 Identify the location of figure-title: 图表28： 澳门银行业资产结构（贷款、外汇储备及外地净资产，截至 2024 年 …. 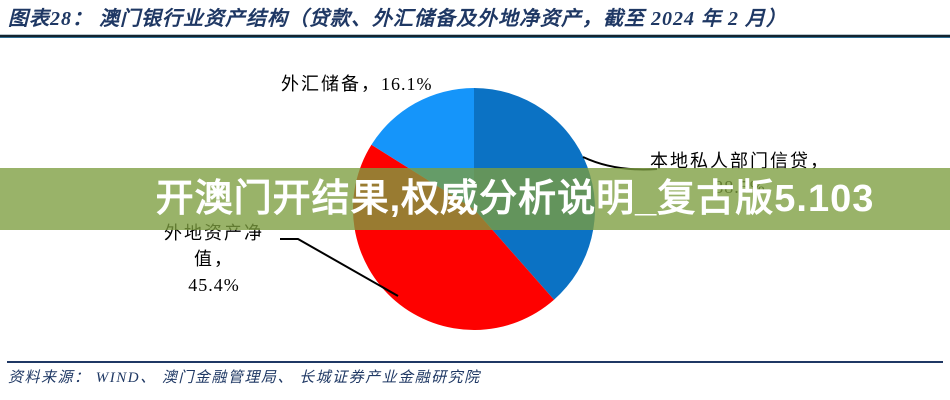
(397, 19).